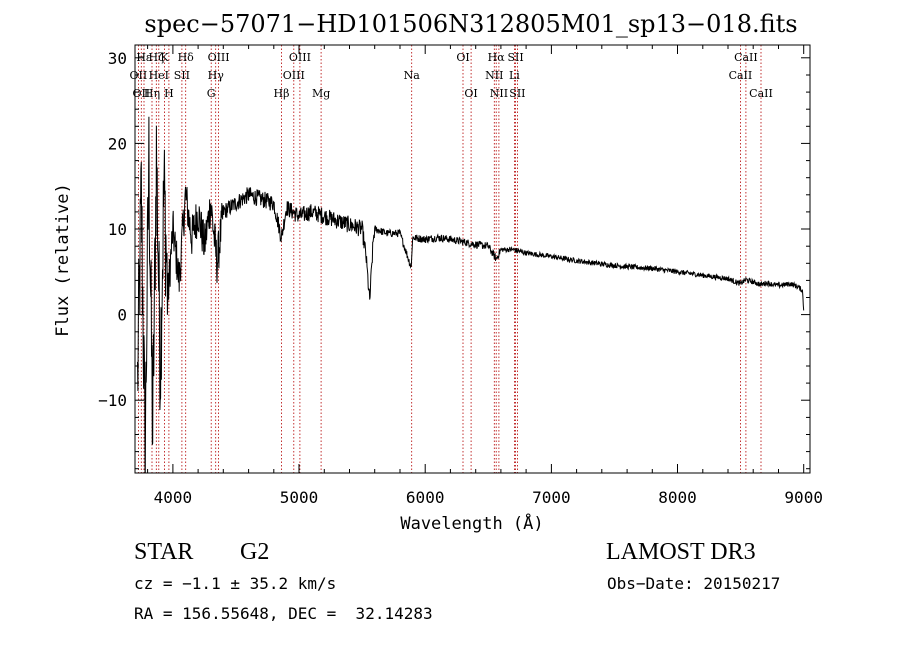  What do you see at coordinates (152, 93) in the screenshot?
I see `spectral-line-label: Hη` at bounding box center [152, 93].